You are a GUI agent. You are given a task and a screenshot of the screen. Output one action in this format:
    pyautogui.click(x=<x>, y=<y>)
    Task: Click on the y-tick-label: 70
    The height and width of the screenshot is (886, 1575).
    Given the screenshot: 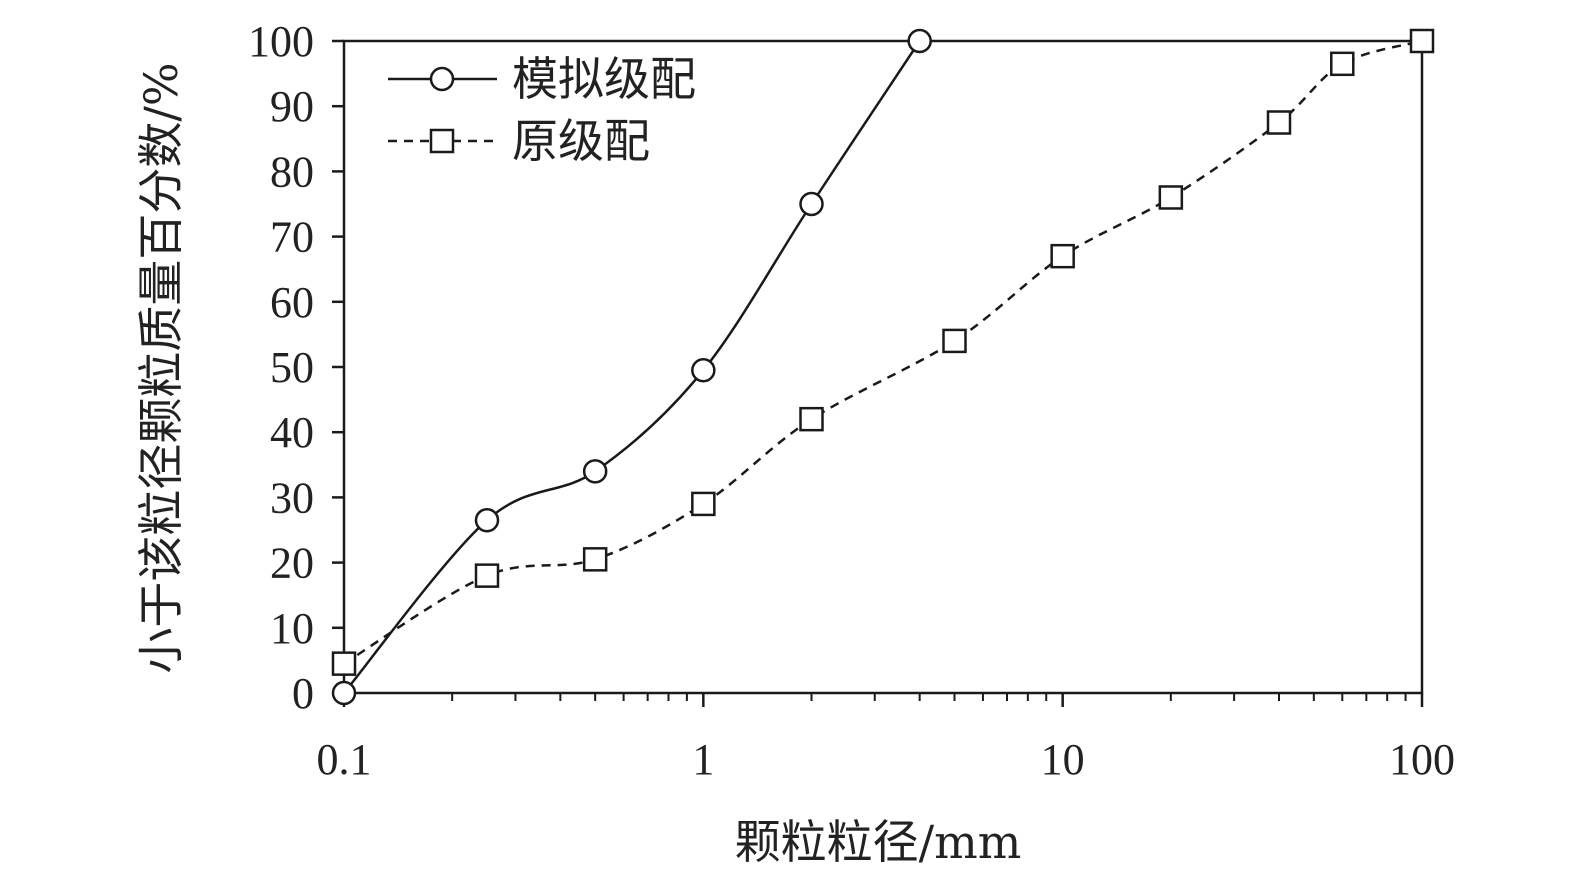 What is the action you would take?
    pyautogui.click(x=292, y=237)
    